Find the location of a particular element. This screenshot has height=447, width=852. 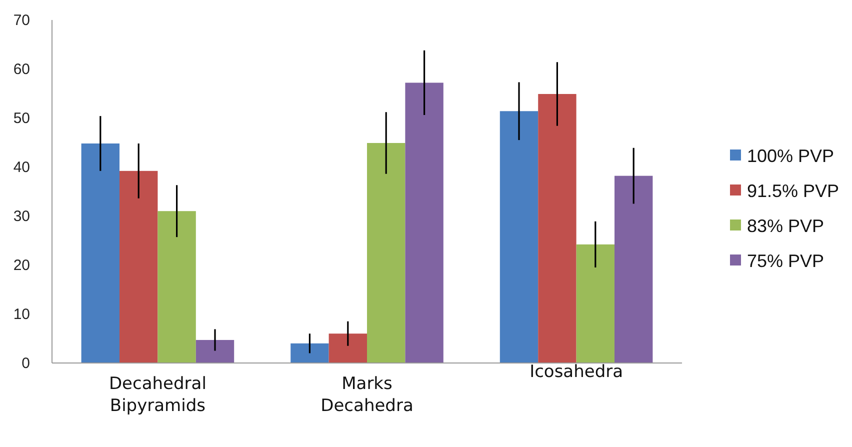

legend-label: 75% PVP is located at coordinates (785, 260).